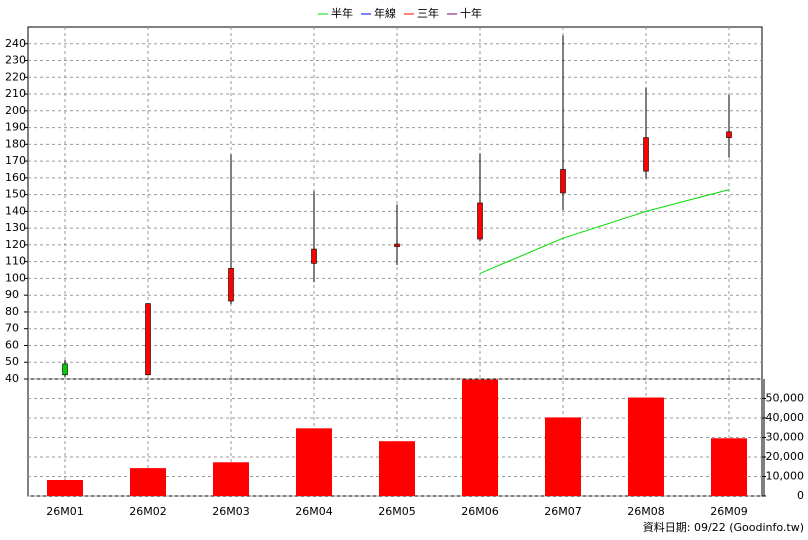 This screenshot has height=540, width=808. I want to click on legend-label: 年線, so click(385, 13).